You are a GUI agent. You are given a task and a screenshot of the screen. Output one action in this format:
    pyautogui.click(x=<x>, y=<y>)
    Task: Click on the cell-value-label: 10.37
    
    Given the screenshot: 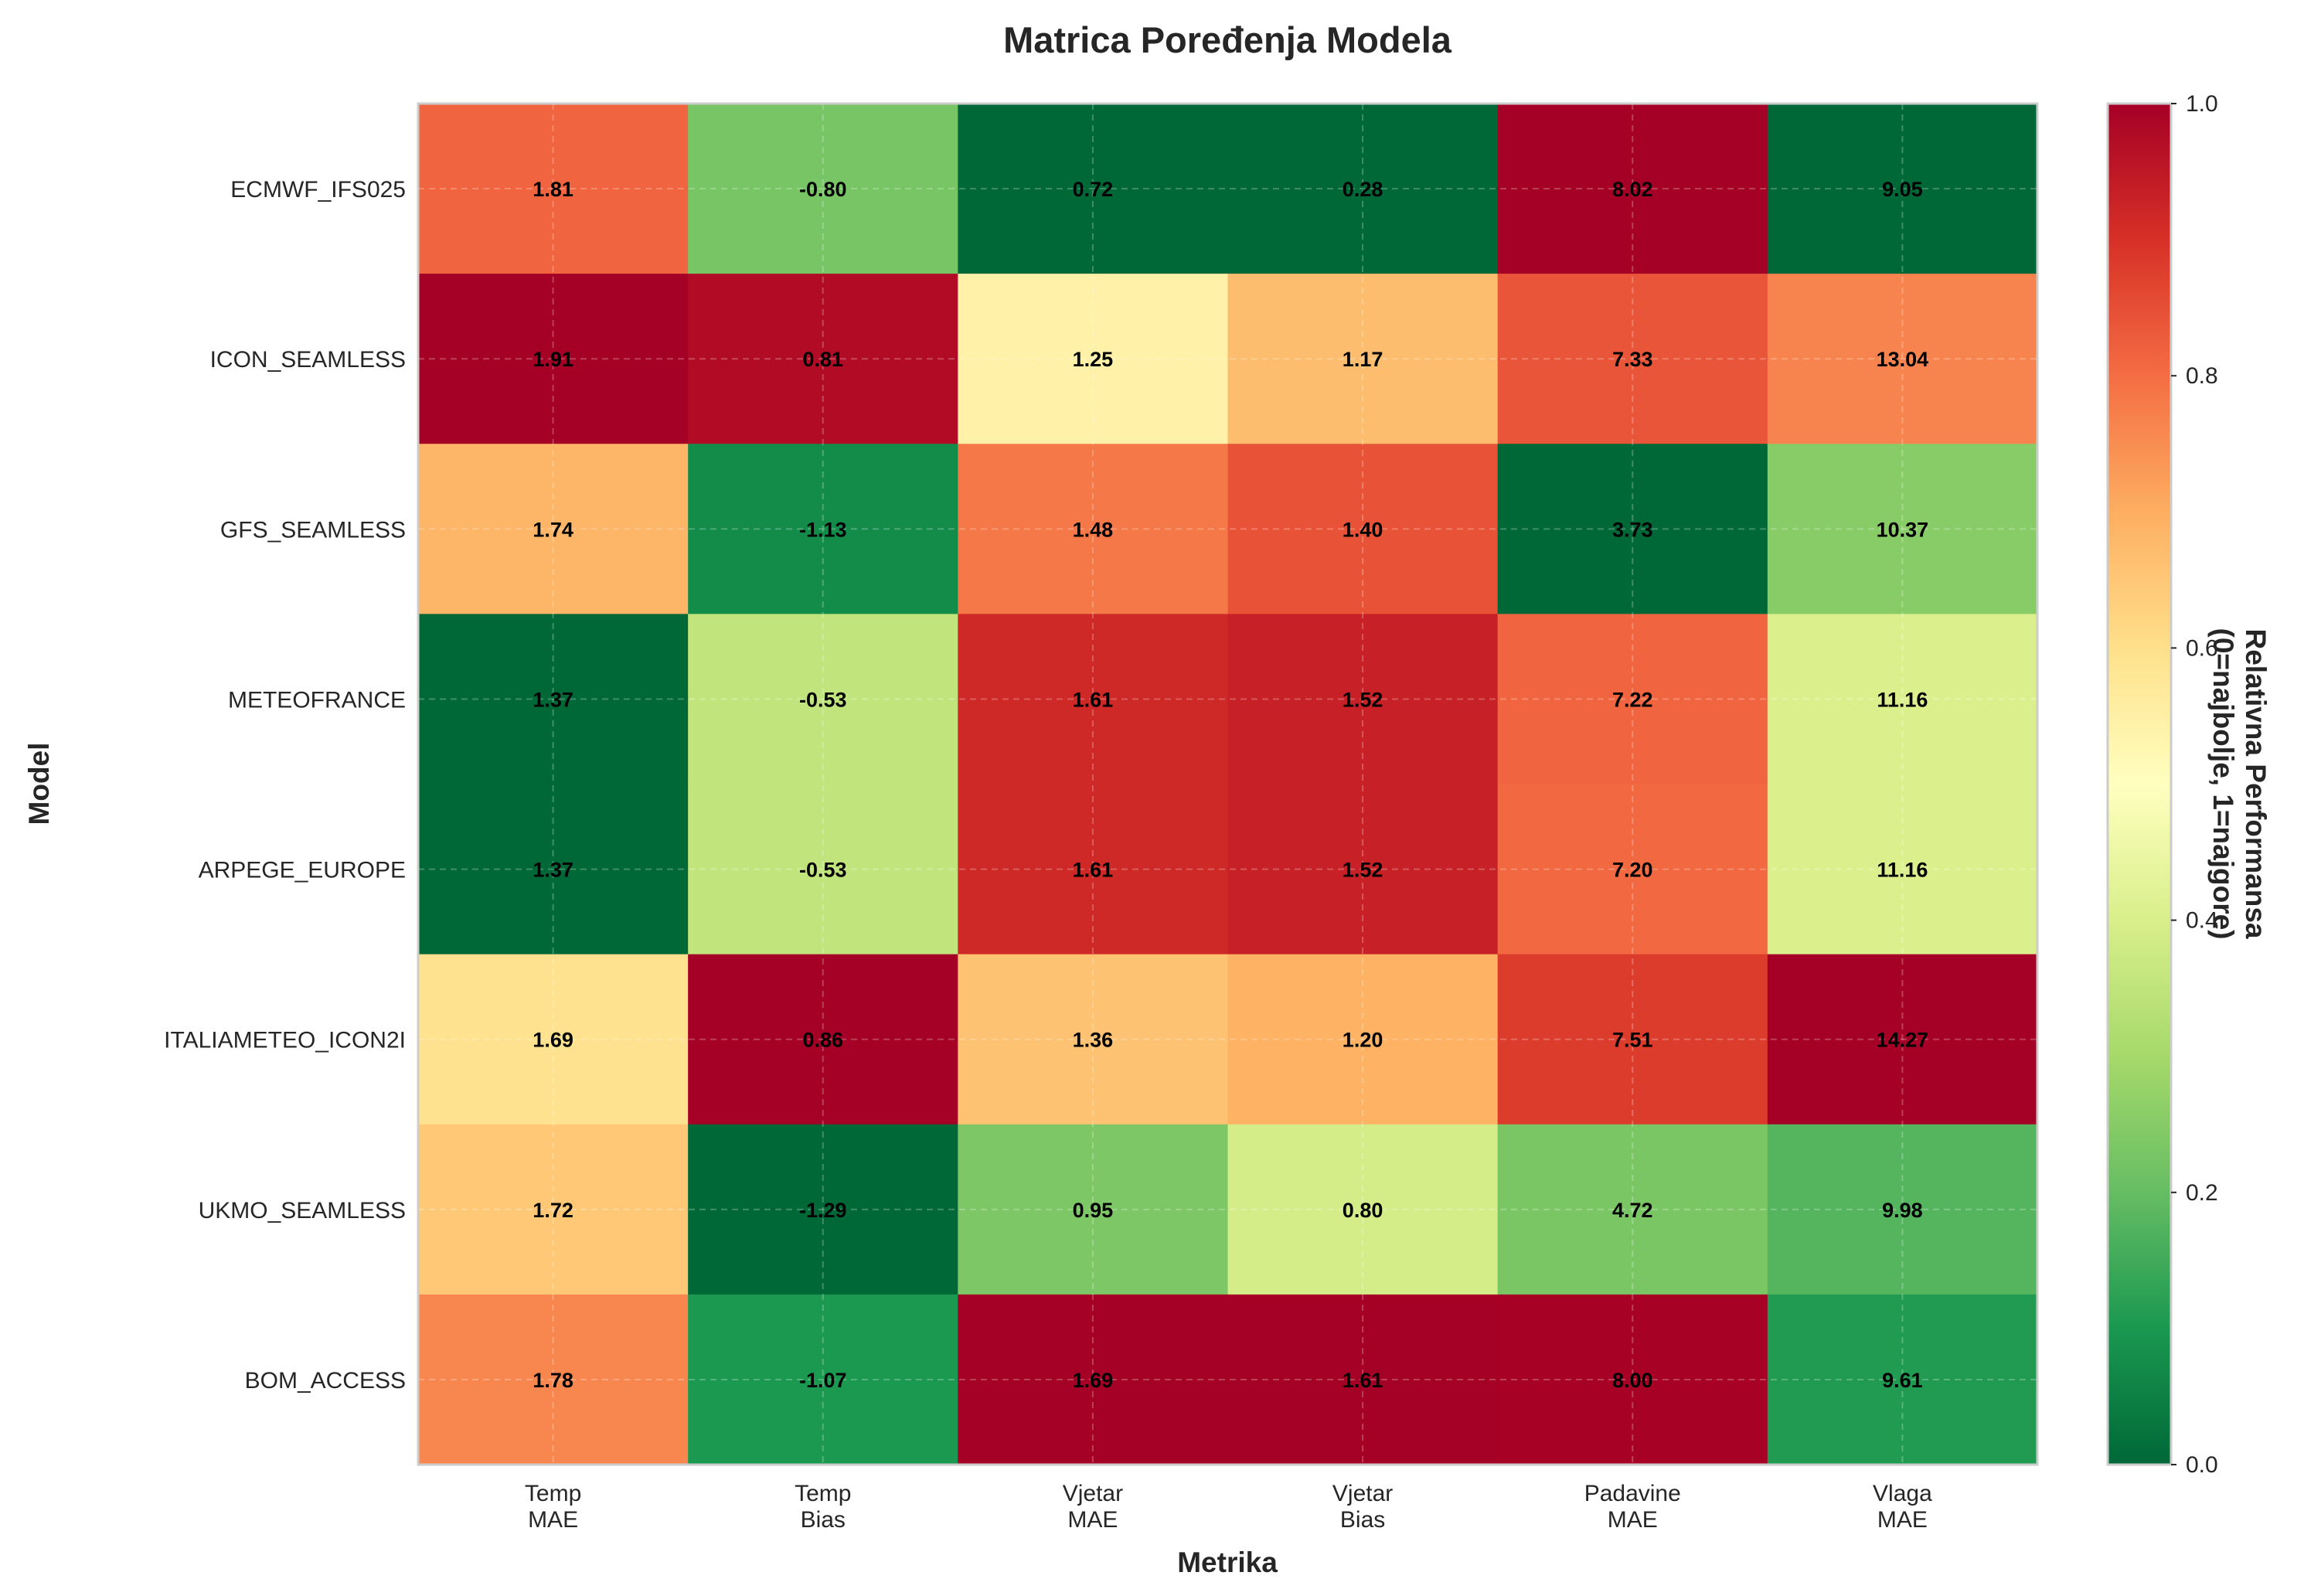 What is the action you would take?
    pyautogui.click(x=1903, y=529)
    